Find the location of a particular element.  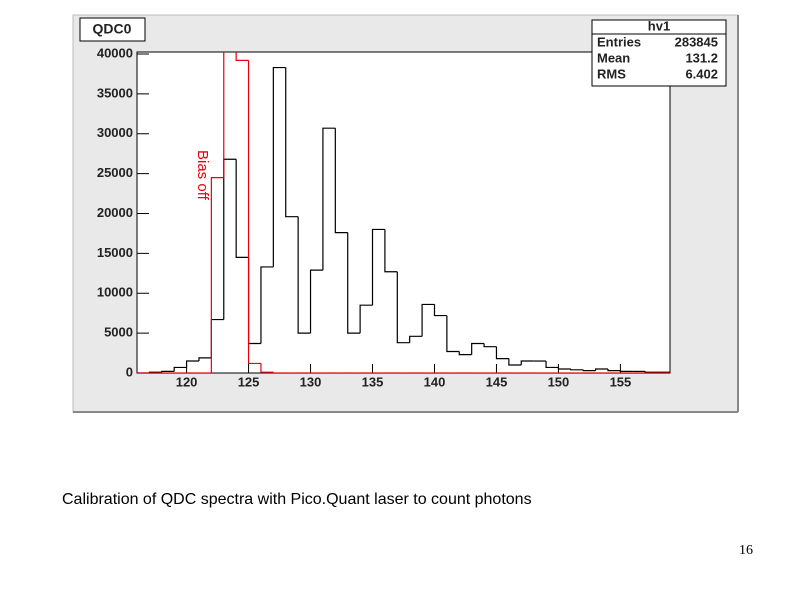

x-tick-label: 135 is located at coordinates (373, 381).